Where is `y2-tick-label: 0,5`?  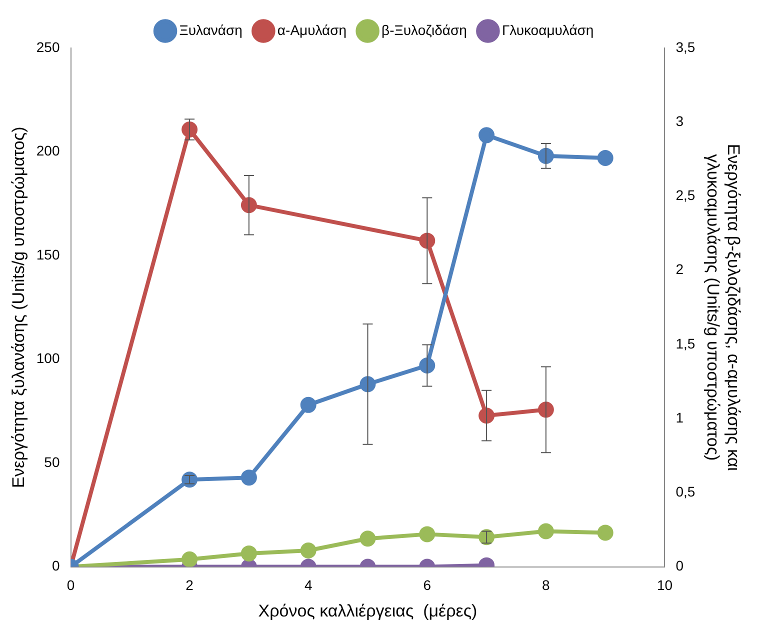
y2-tick-label: 0,5 is located at coordinates (686, 492).